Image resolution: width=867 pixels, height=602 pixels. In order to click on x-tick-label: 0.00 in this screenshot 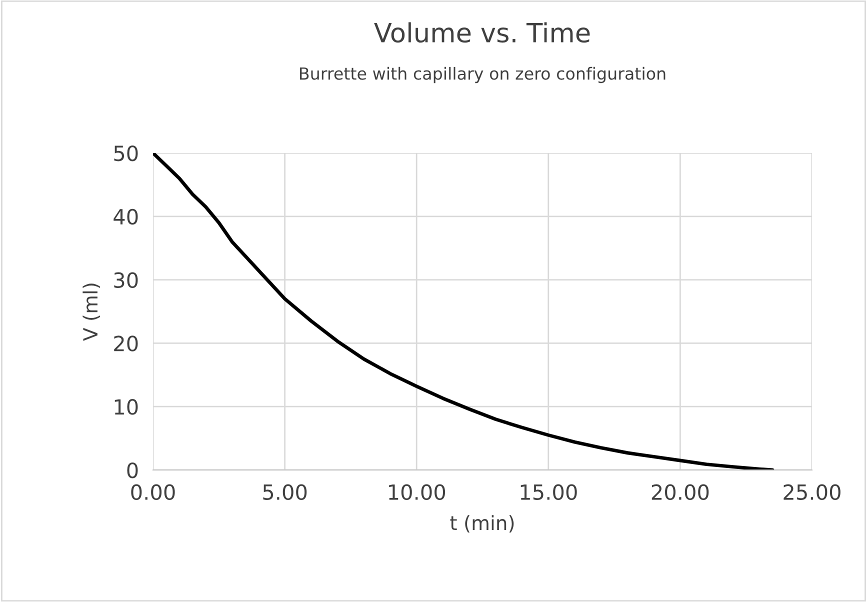, I will do `click(153, 492)`.